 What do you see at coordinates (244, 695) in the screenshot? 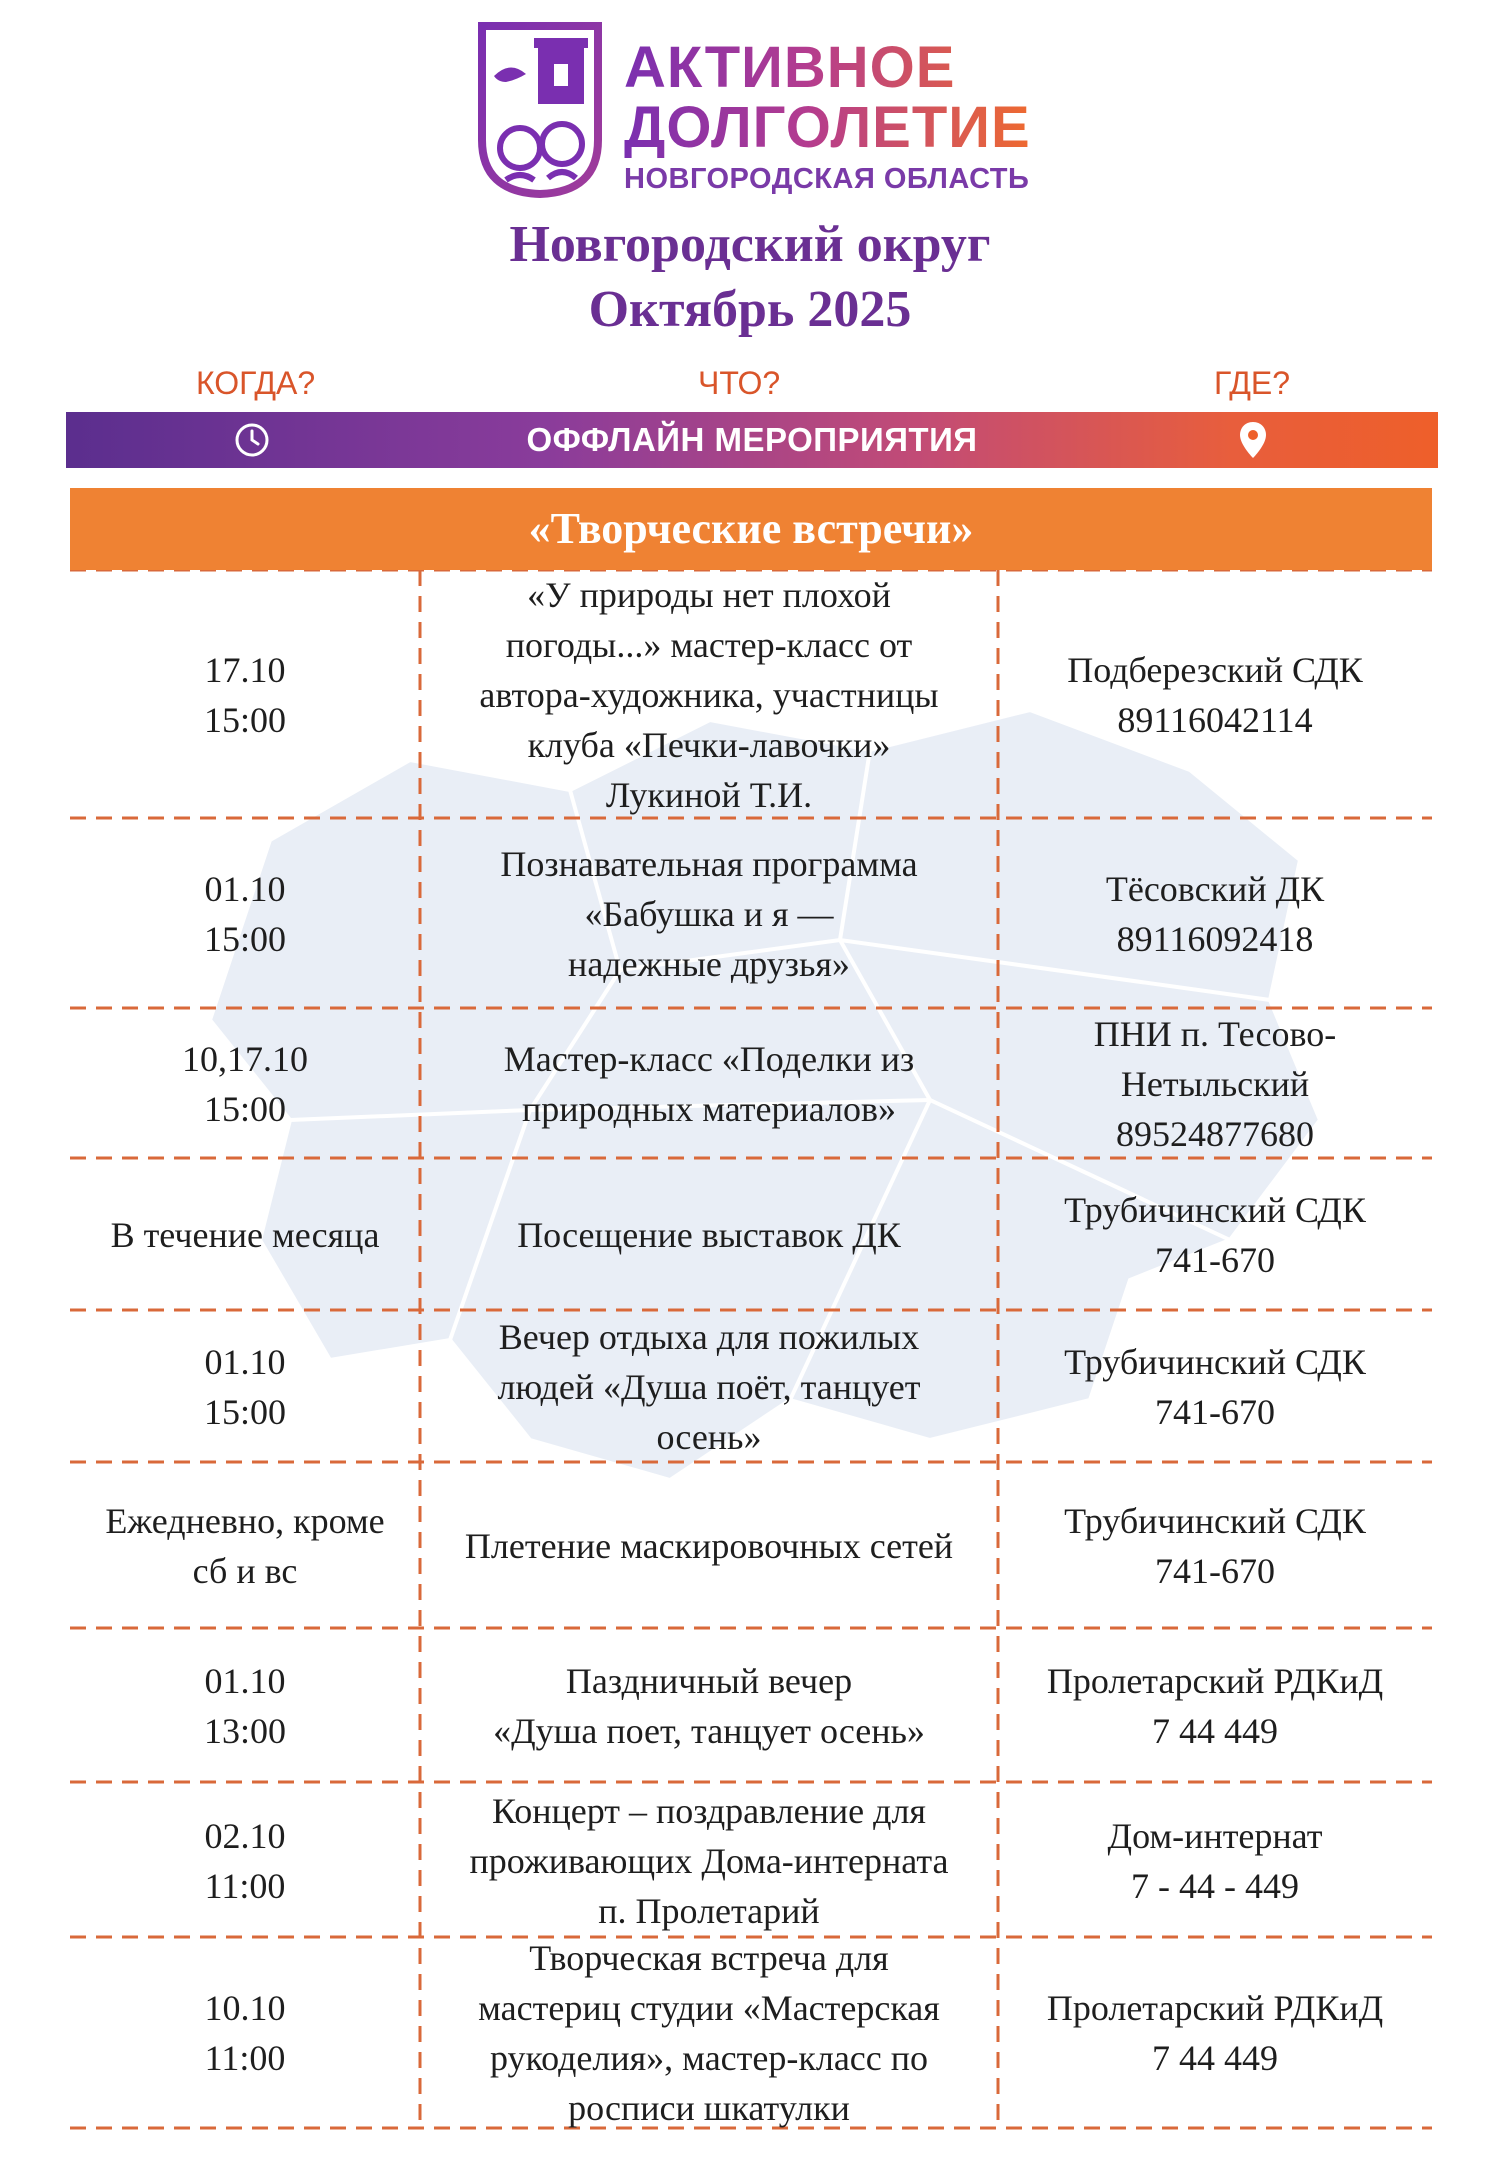
I see `event-1-when: 17.10 15:00` at bounding box center [244, 695].